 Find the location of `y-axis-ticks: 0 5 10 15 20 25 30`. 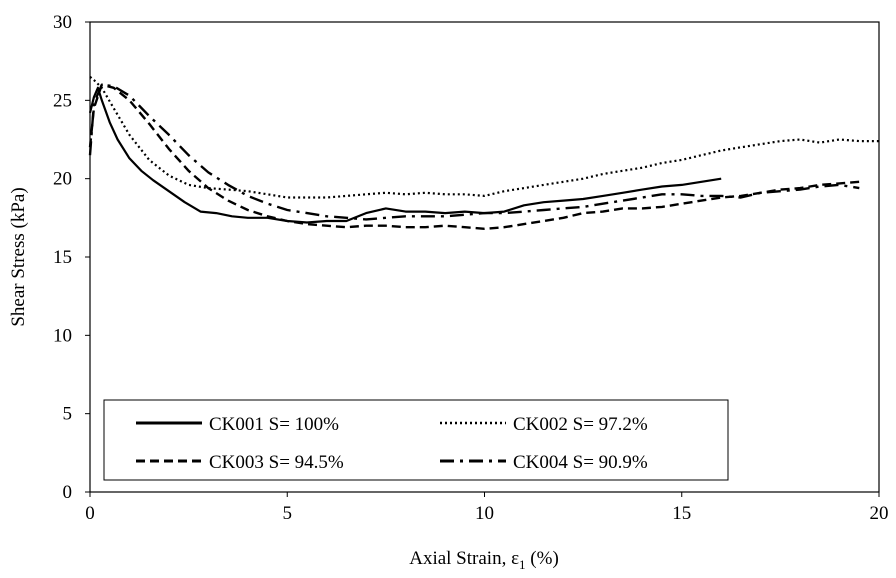

y-axis-ticks: 0 5 10 15 20 25 30 is located at coordinates (71, 257).